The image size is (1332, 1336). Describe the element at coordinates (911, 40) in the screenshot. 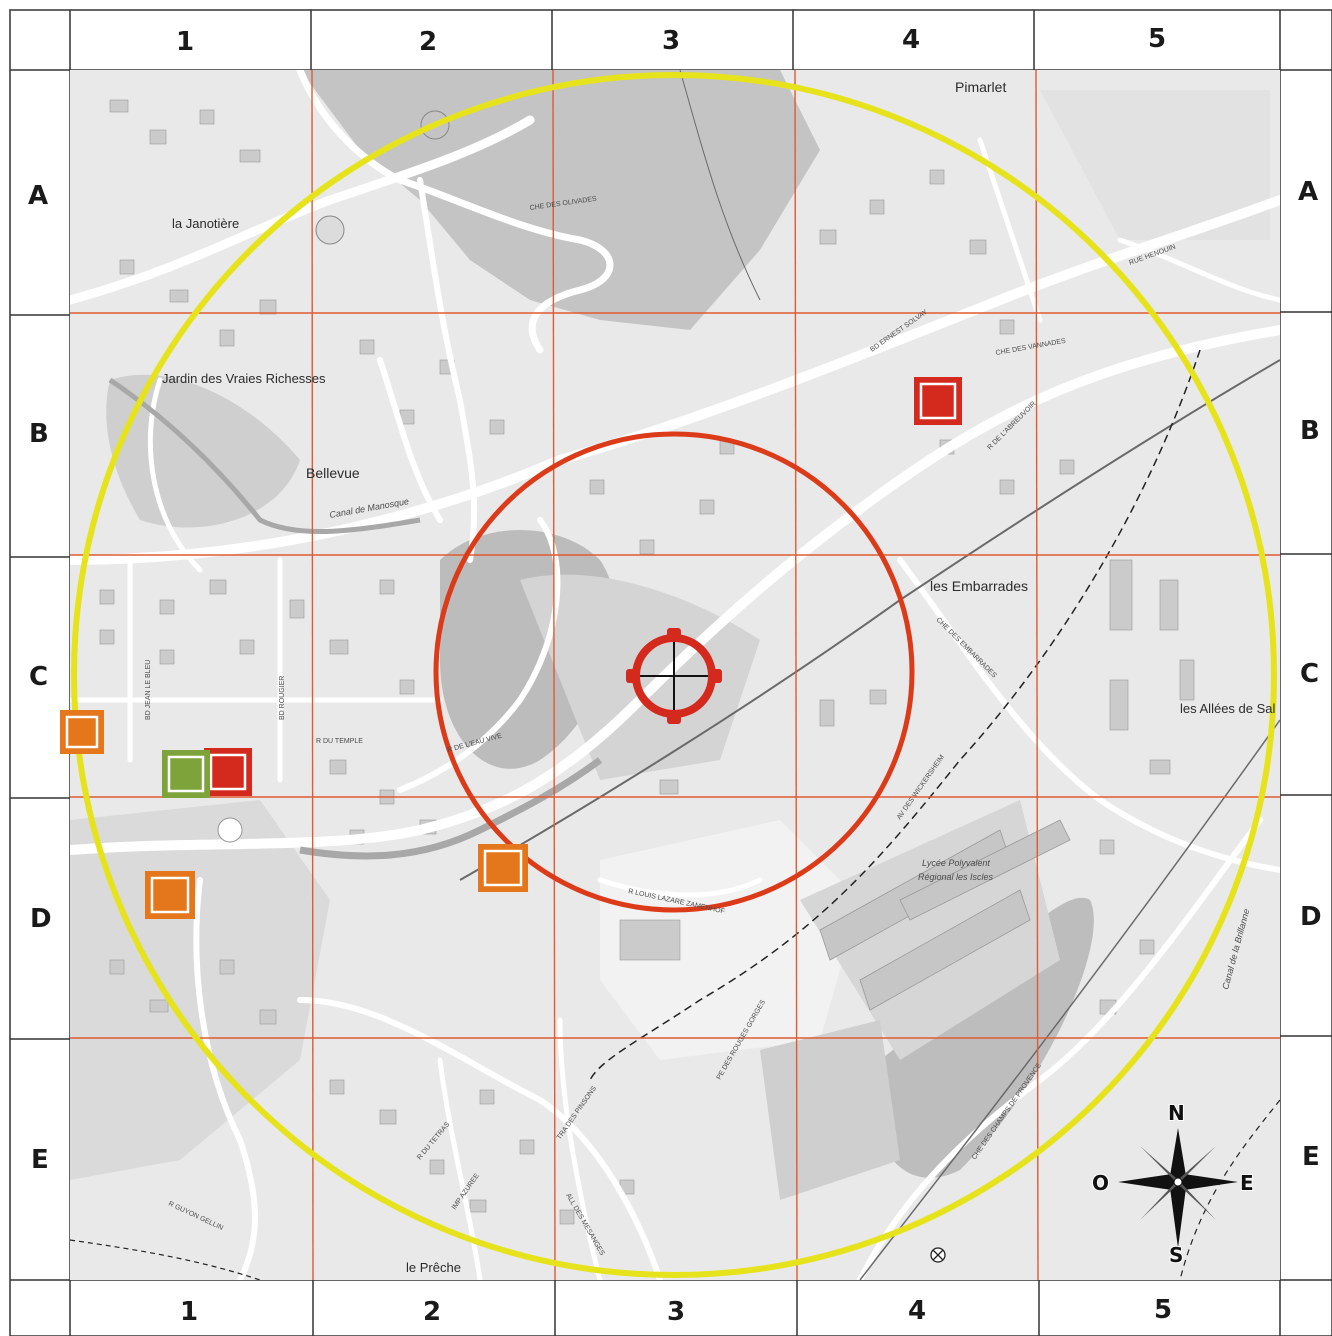

I see `col-label-top-4: 4` at that location.